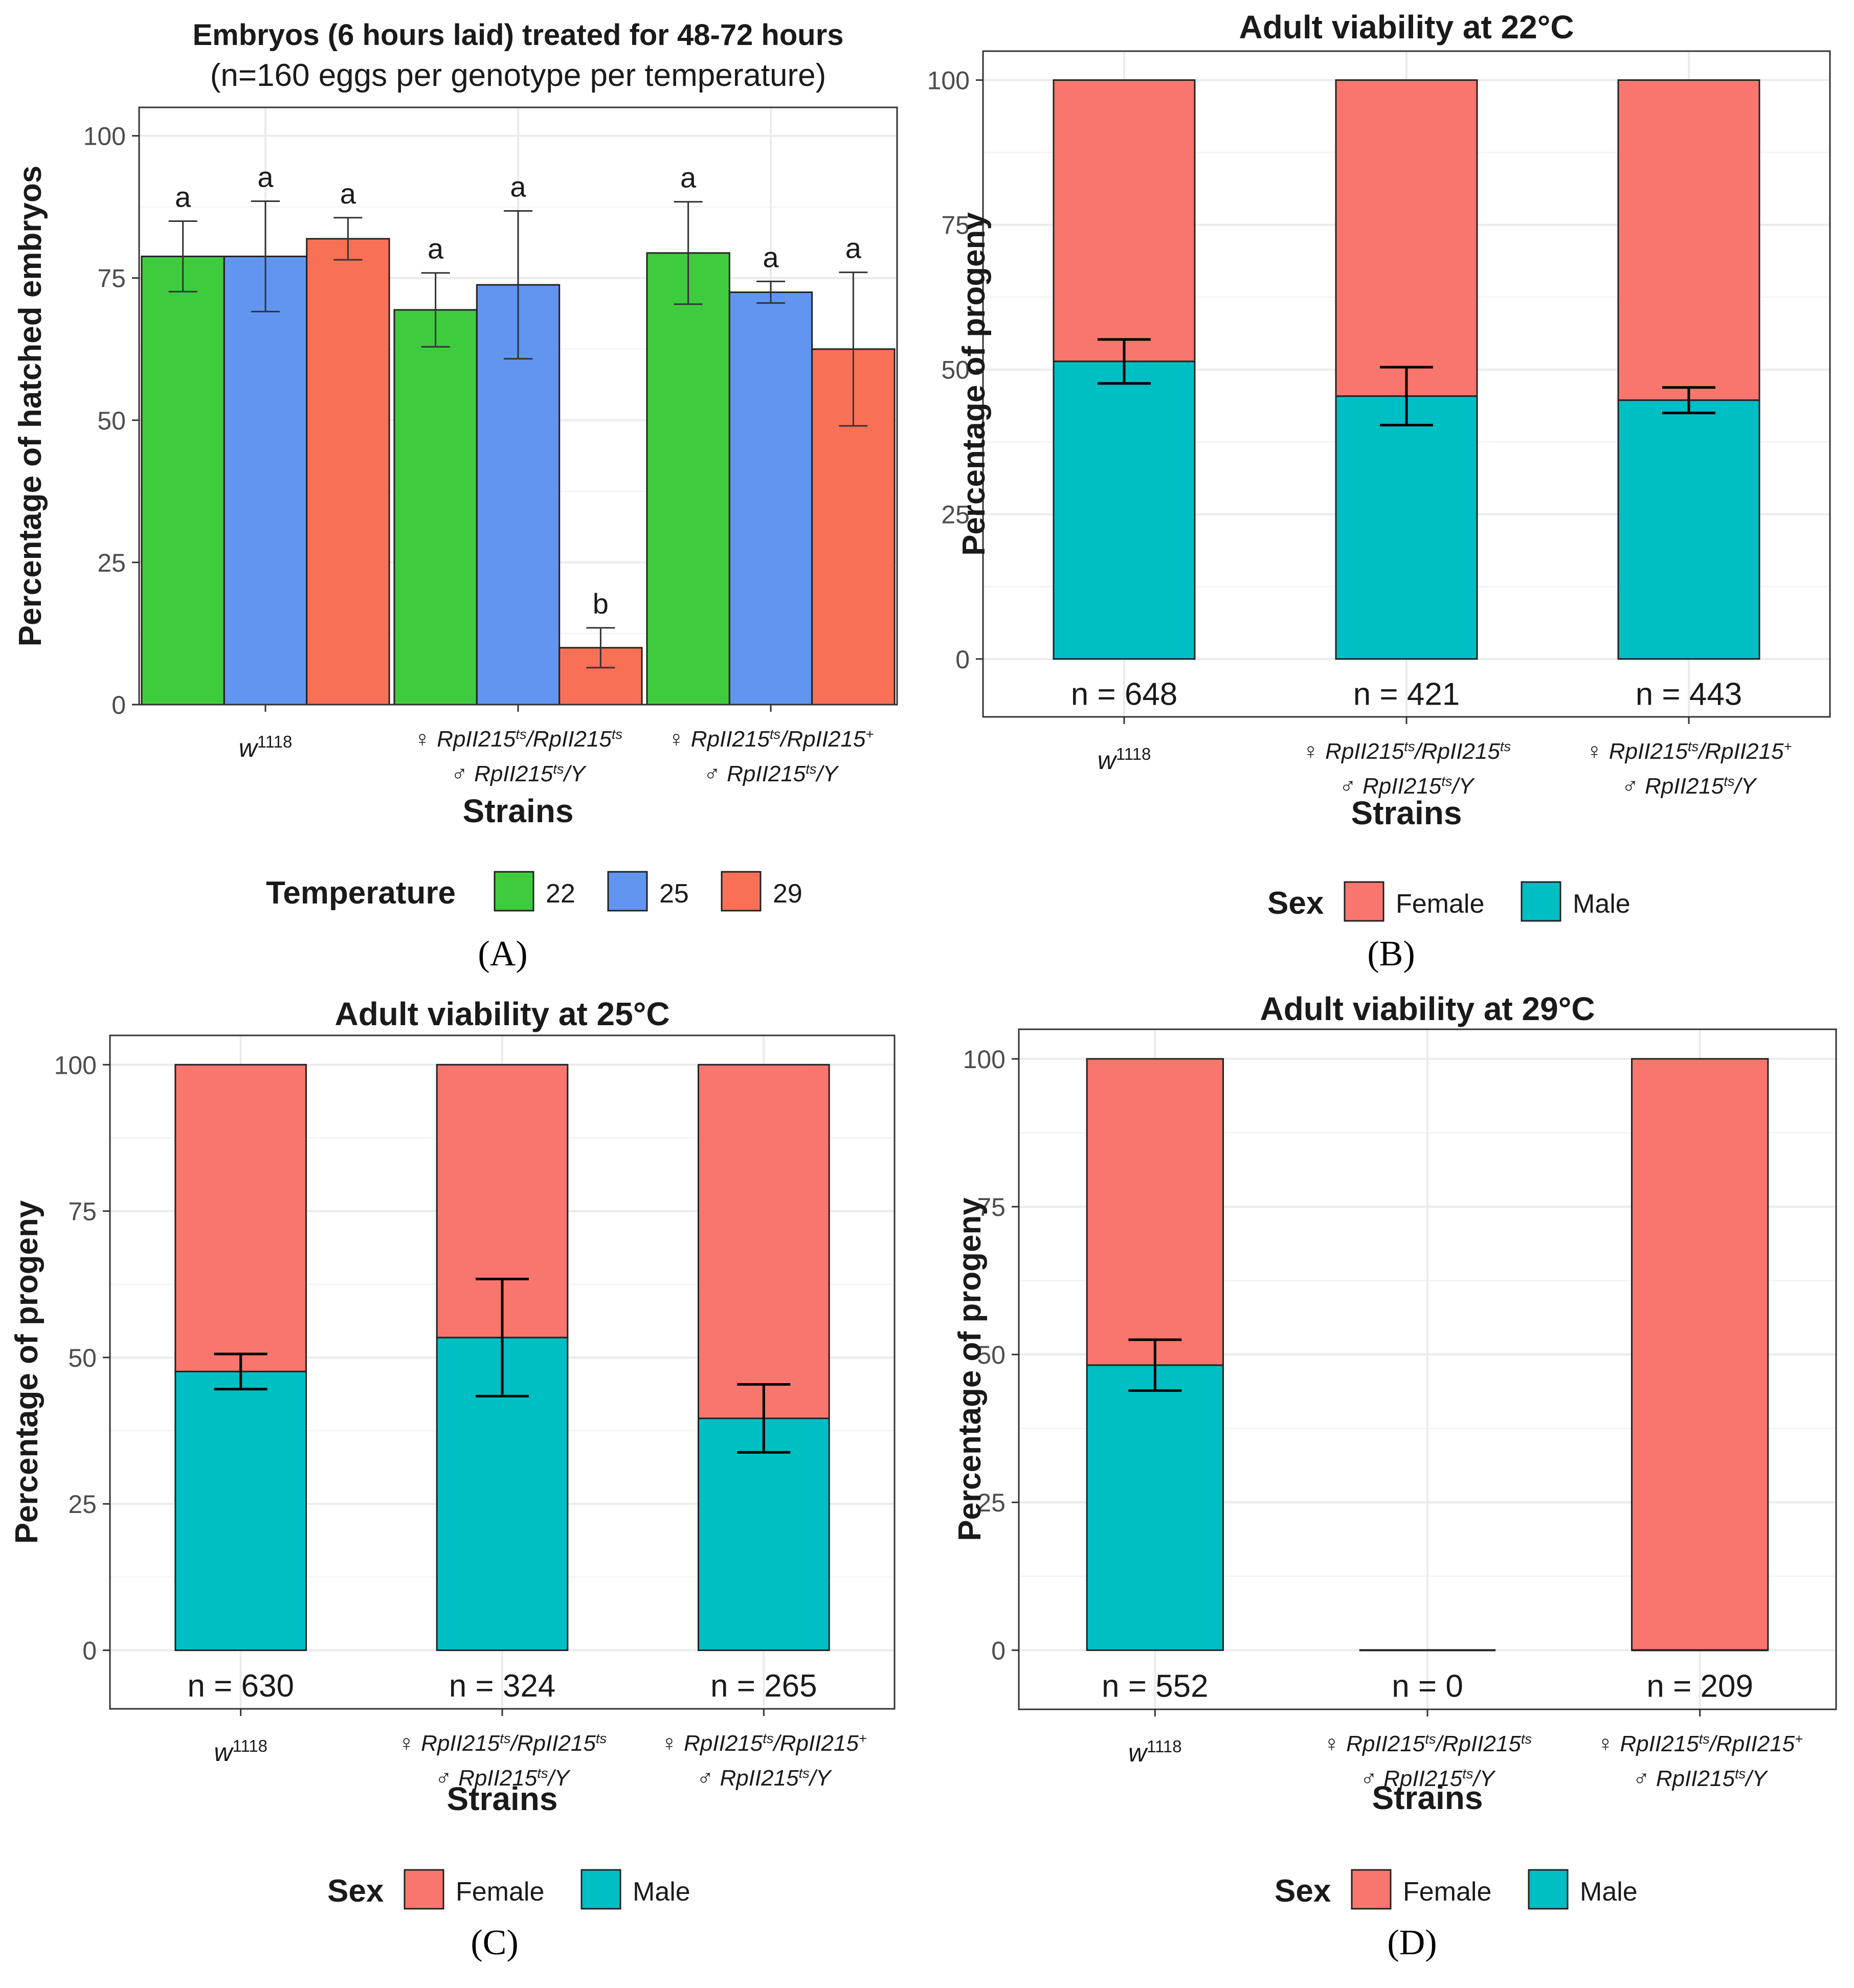 The width and height of the screenshot is (1854, 1988). I want to click on sample-size-label: n = 443, so click(1690, 694).